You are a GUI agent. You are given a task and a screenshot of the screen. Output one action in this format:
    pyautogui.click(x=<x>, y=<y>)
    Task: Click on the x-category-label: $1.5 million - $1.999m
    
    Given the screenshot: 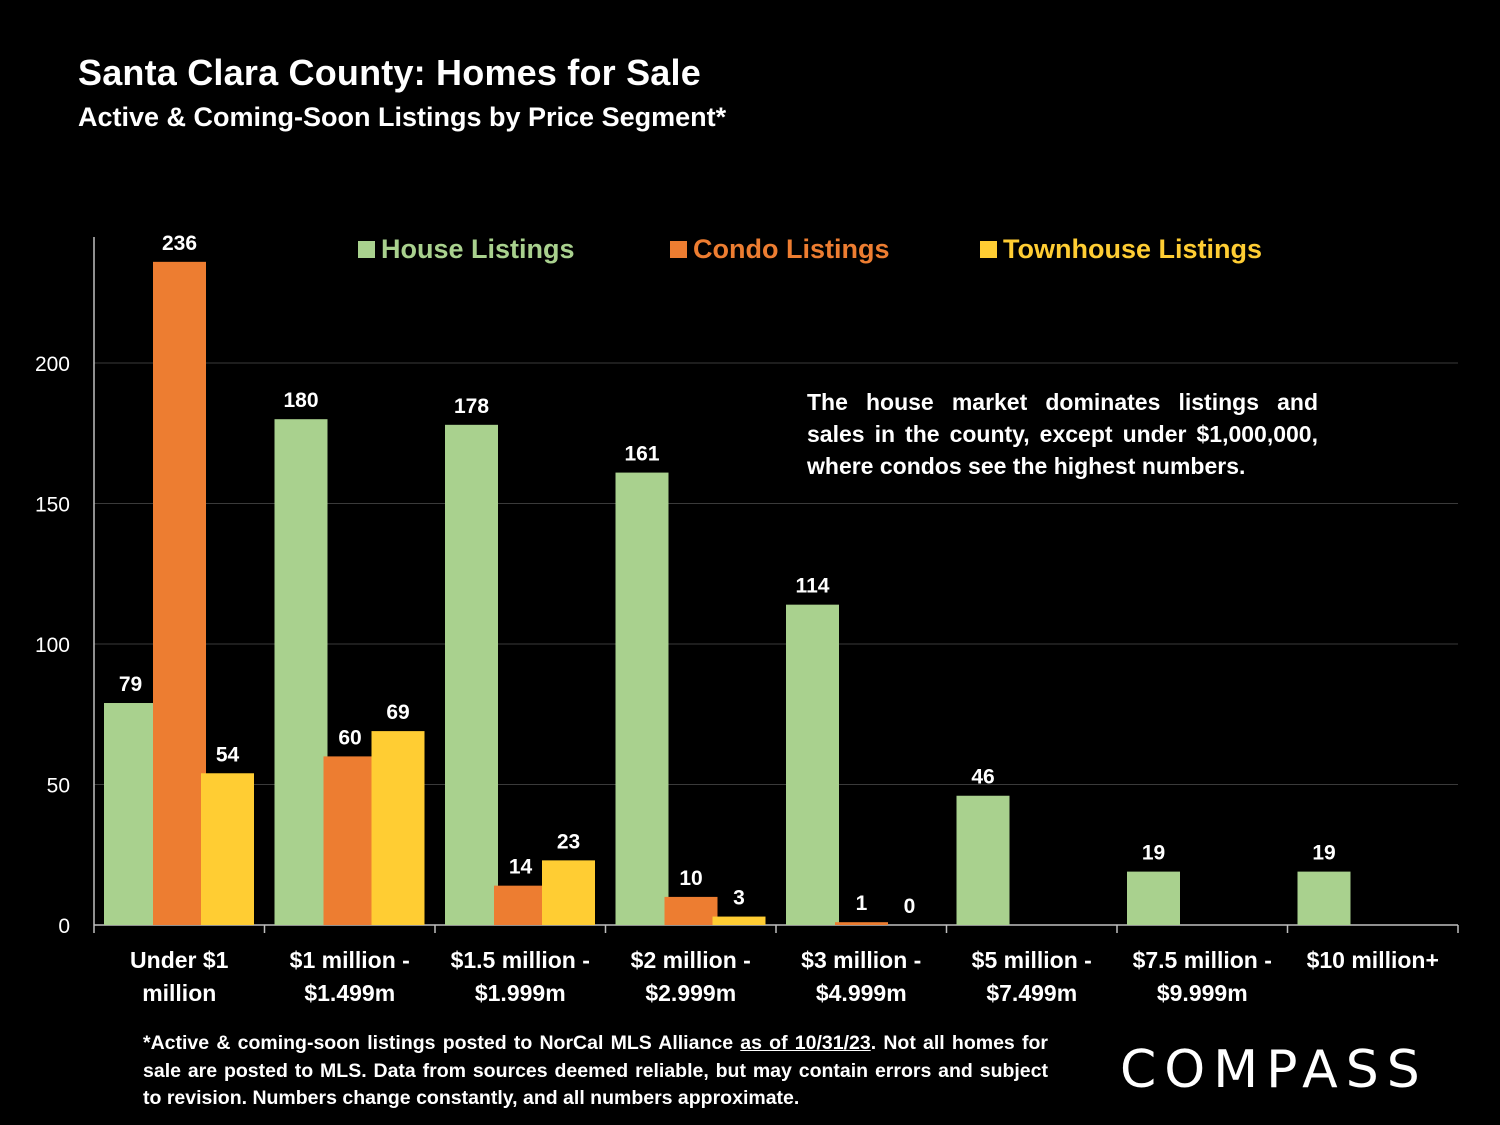 What is the action you would take?
    pyautogui.click(x=520, y=976)
    